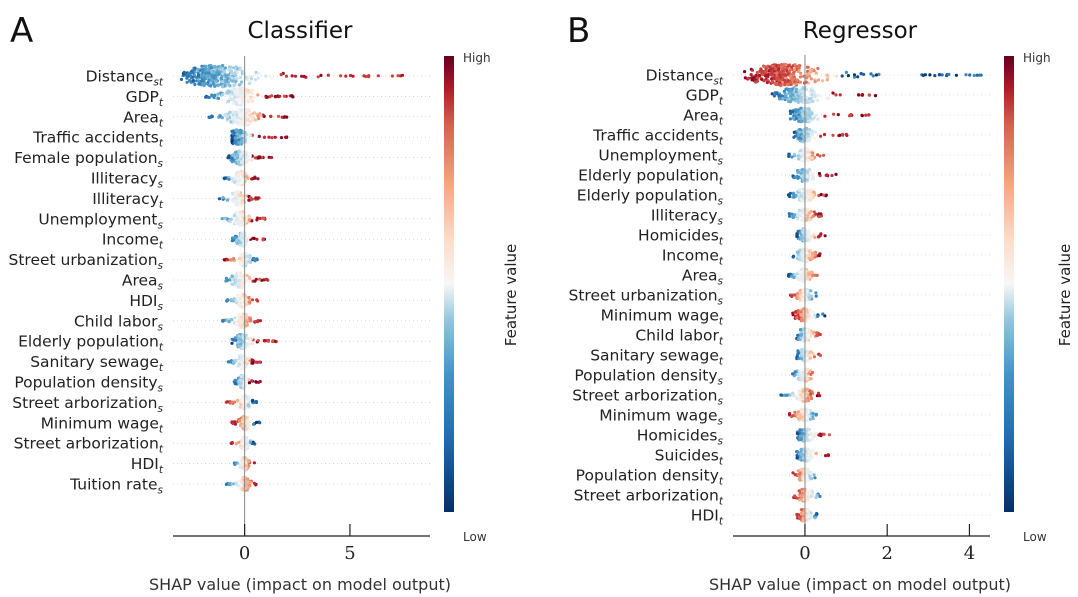  I want to click on feature-label-subscript: s, so click(161, 164).